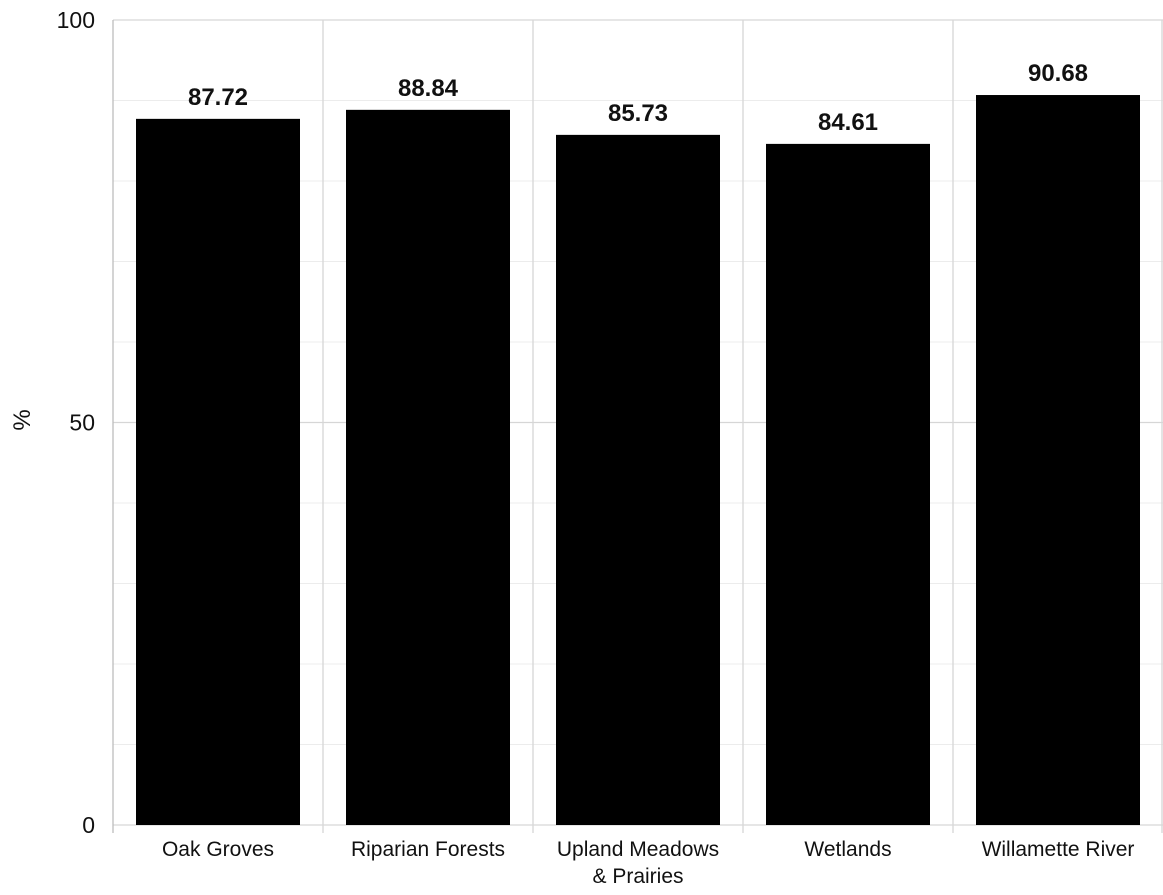 Image resolution: width=1163 pixels, height=895 pixels. Describe the element at coordinates (82, 423) in the screenshot. I see `y-tick-label: 50` at that location.